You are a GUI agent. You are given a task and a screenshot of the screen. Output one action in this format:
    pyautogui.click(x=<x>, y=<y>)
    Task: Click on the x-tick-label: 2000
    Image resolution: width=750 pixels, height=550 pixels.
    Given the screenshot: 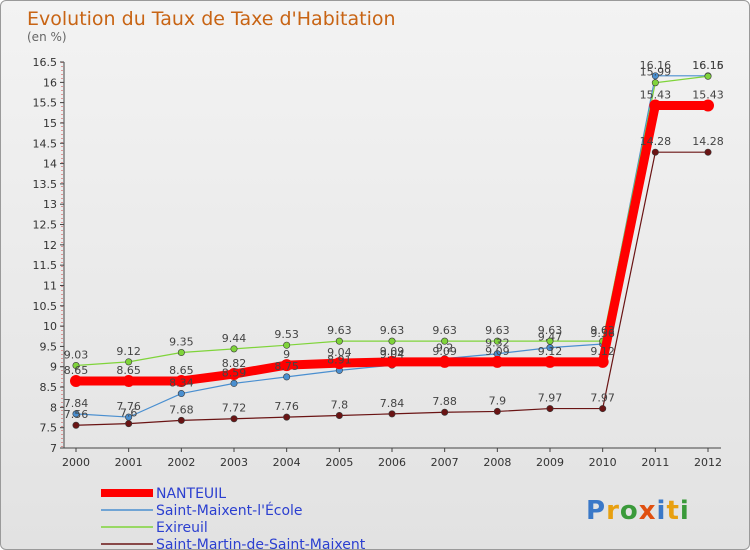 What is the action you would take?
    pyautogui.click(x=76, y=462)
    